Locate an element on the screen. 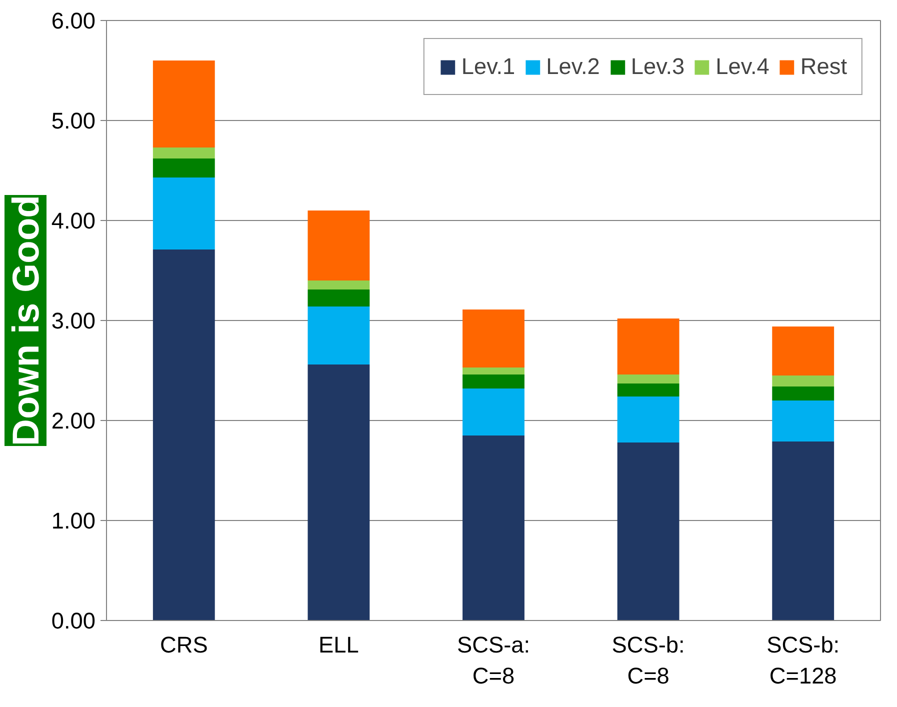  x-tick-label: SCS-b: C=128 is located at coordinates (803, 660).